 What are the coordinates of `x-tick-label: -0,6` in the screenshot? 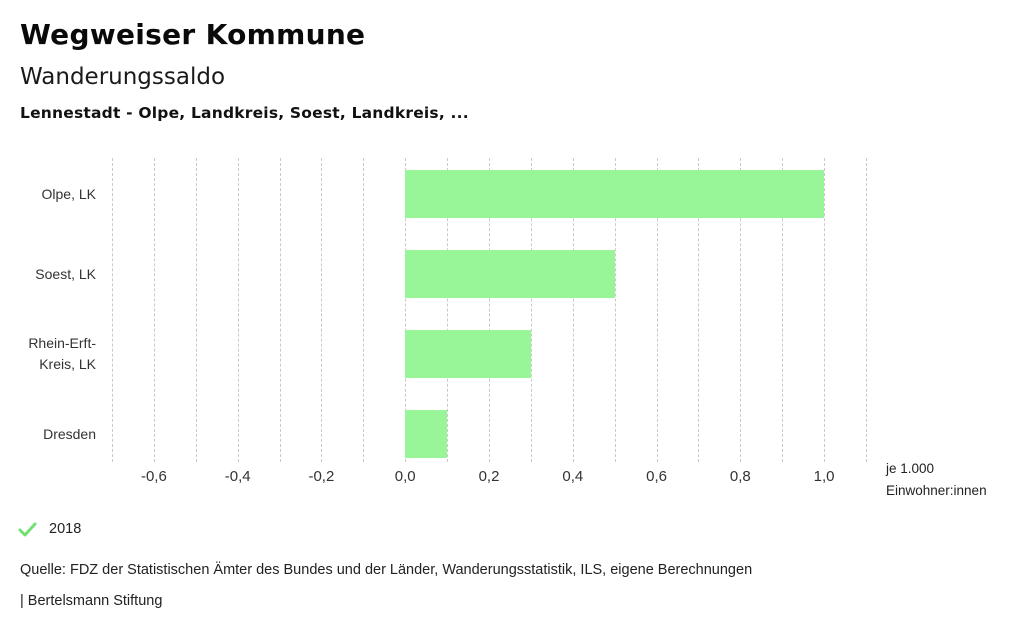 It's located at (153, 476).